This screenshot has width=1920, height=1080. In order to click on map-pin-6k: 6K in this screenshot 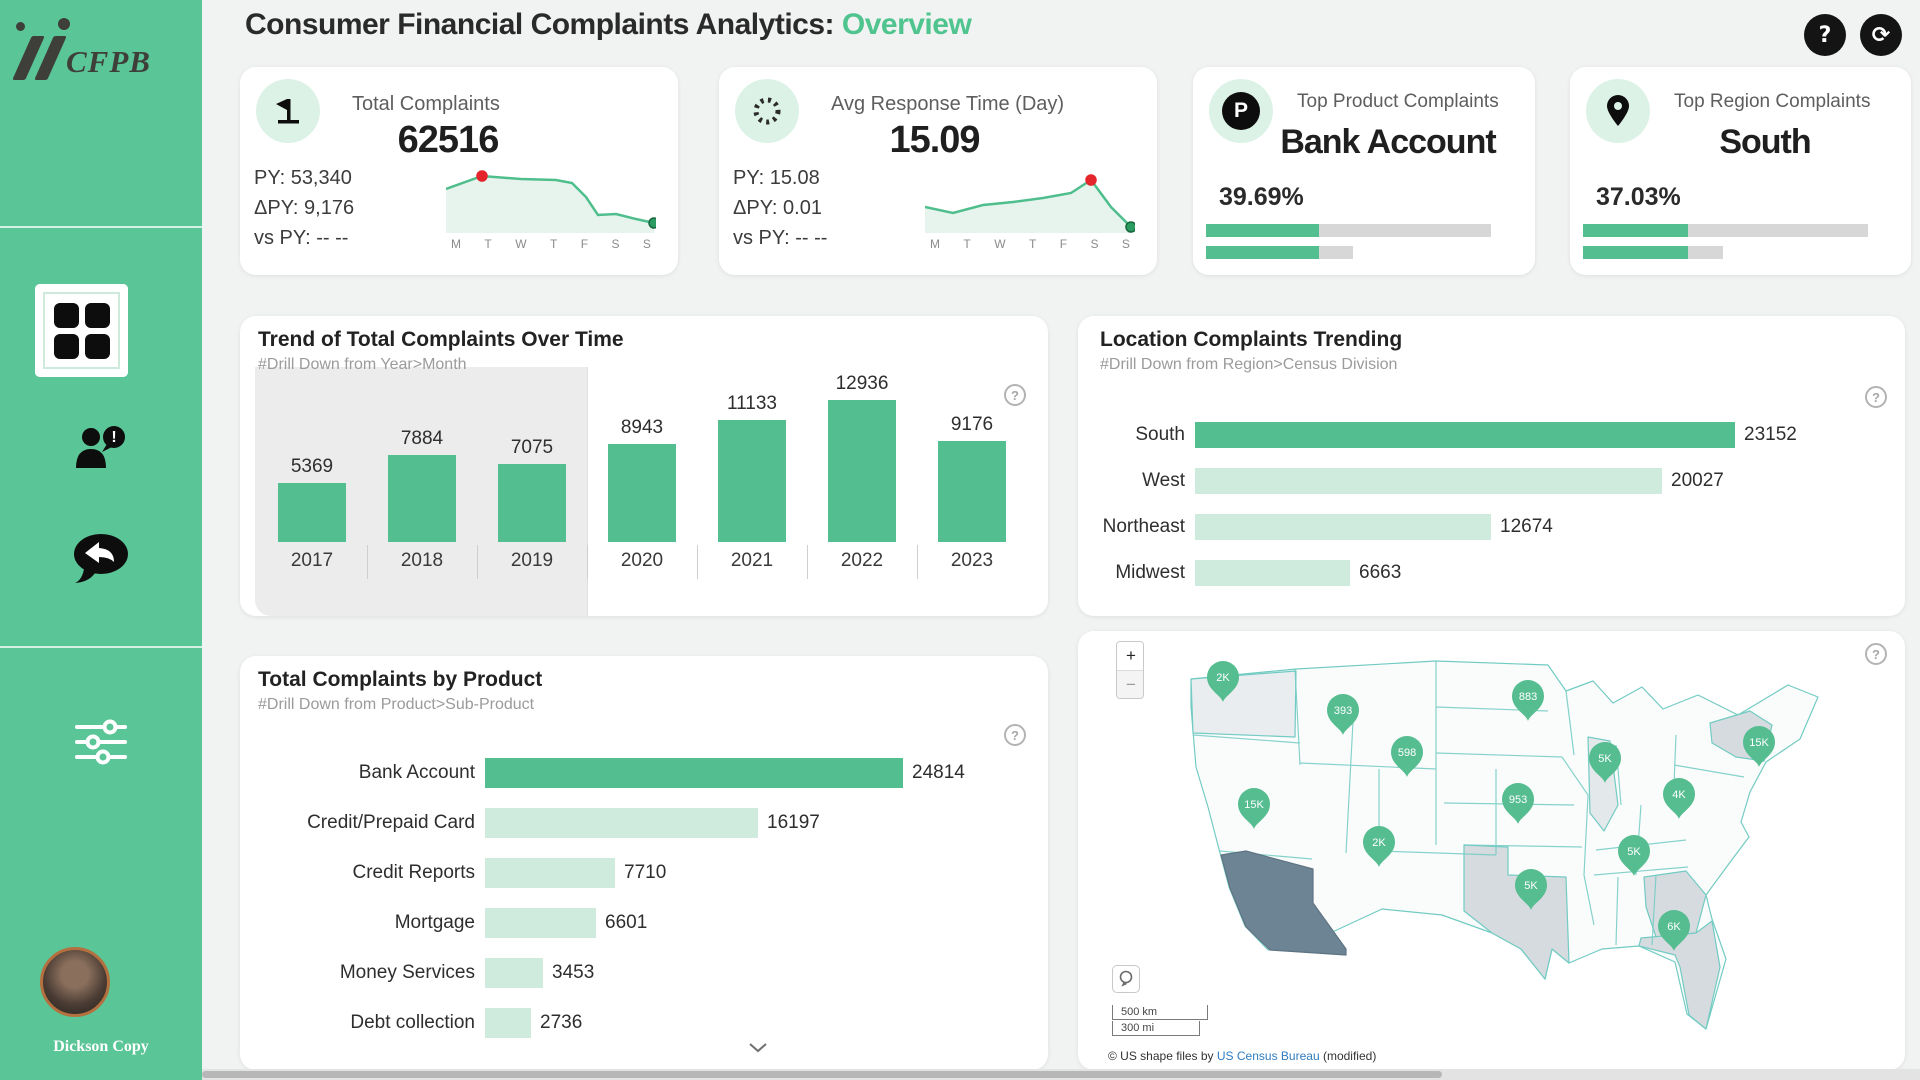, I will do `click(1674, 930)`.